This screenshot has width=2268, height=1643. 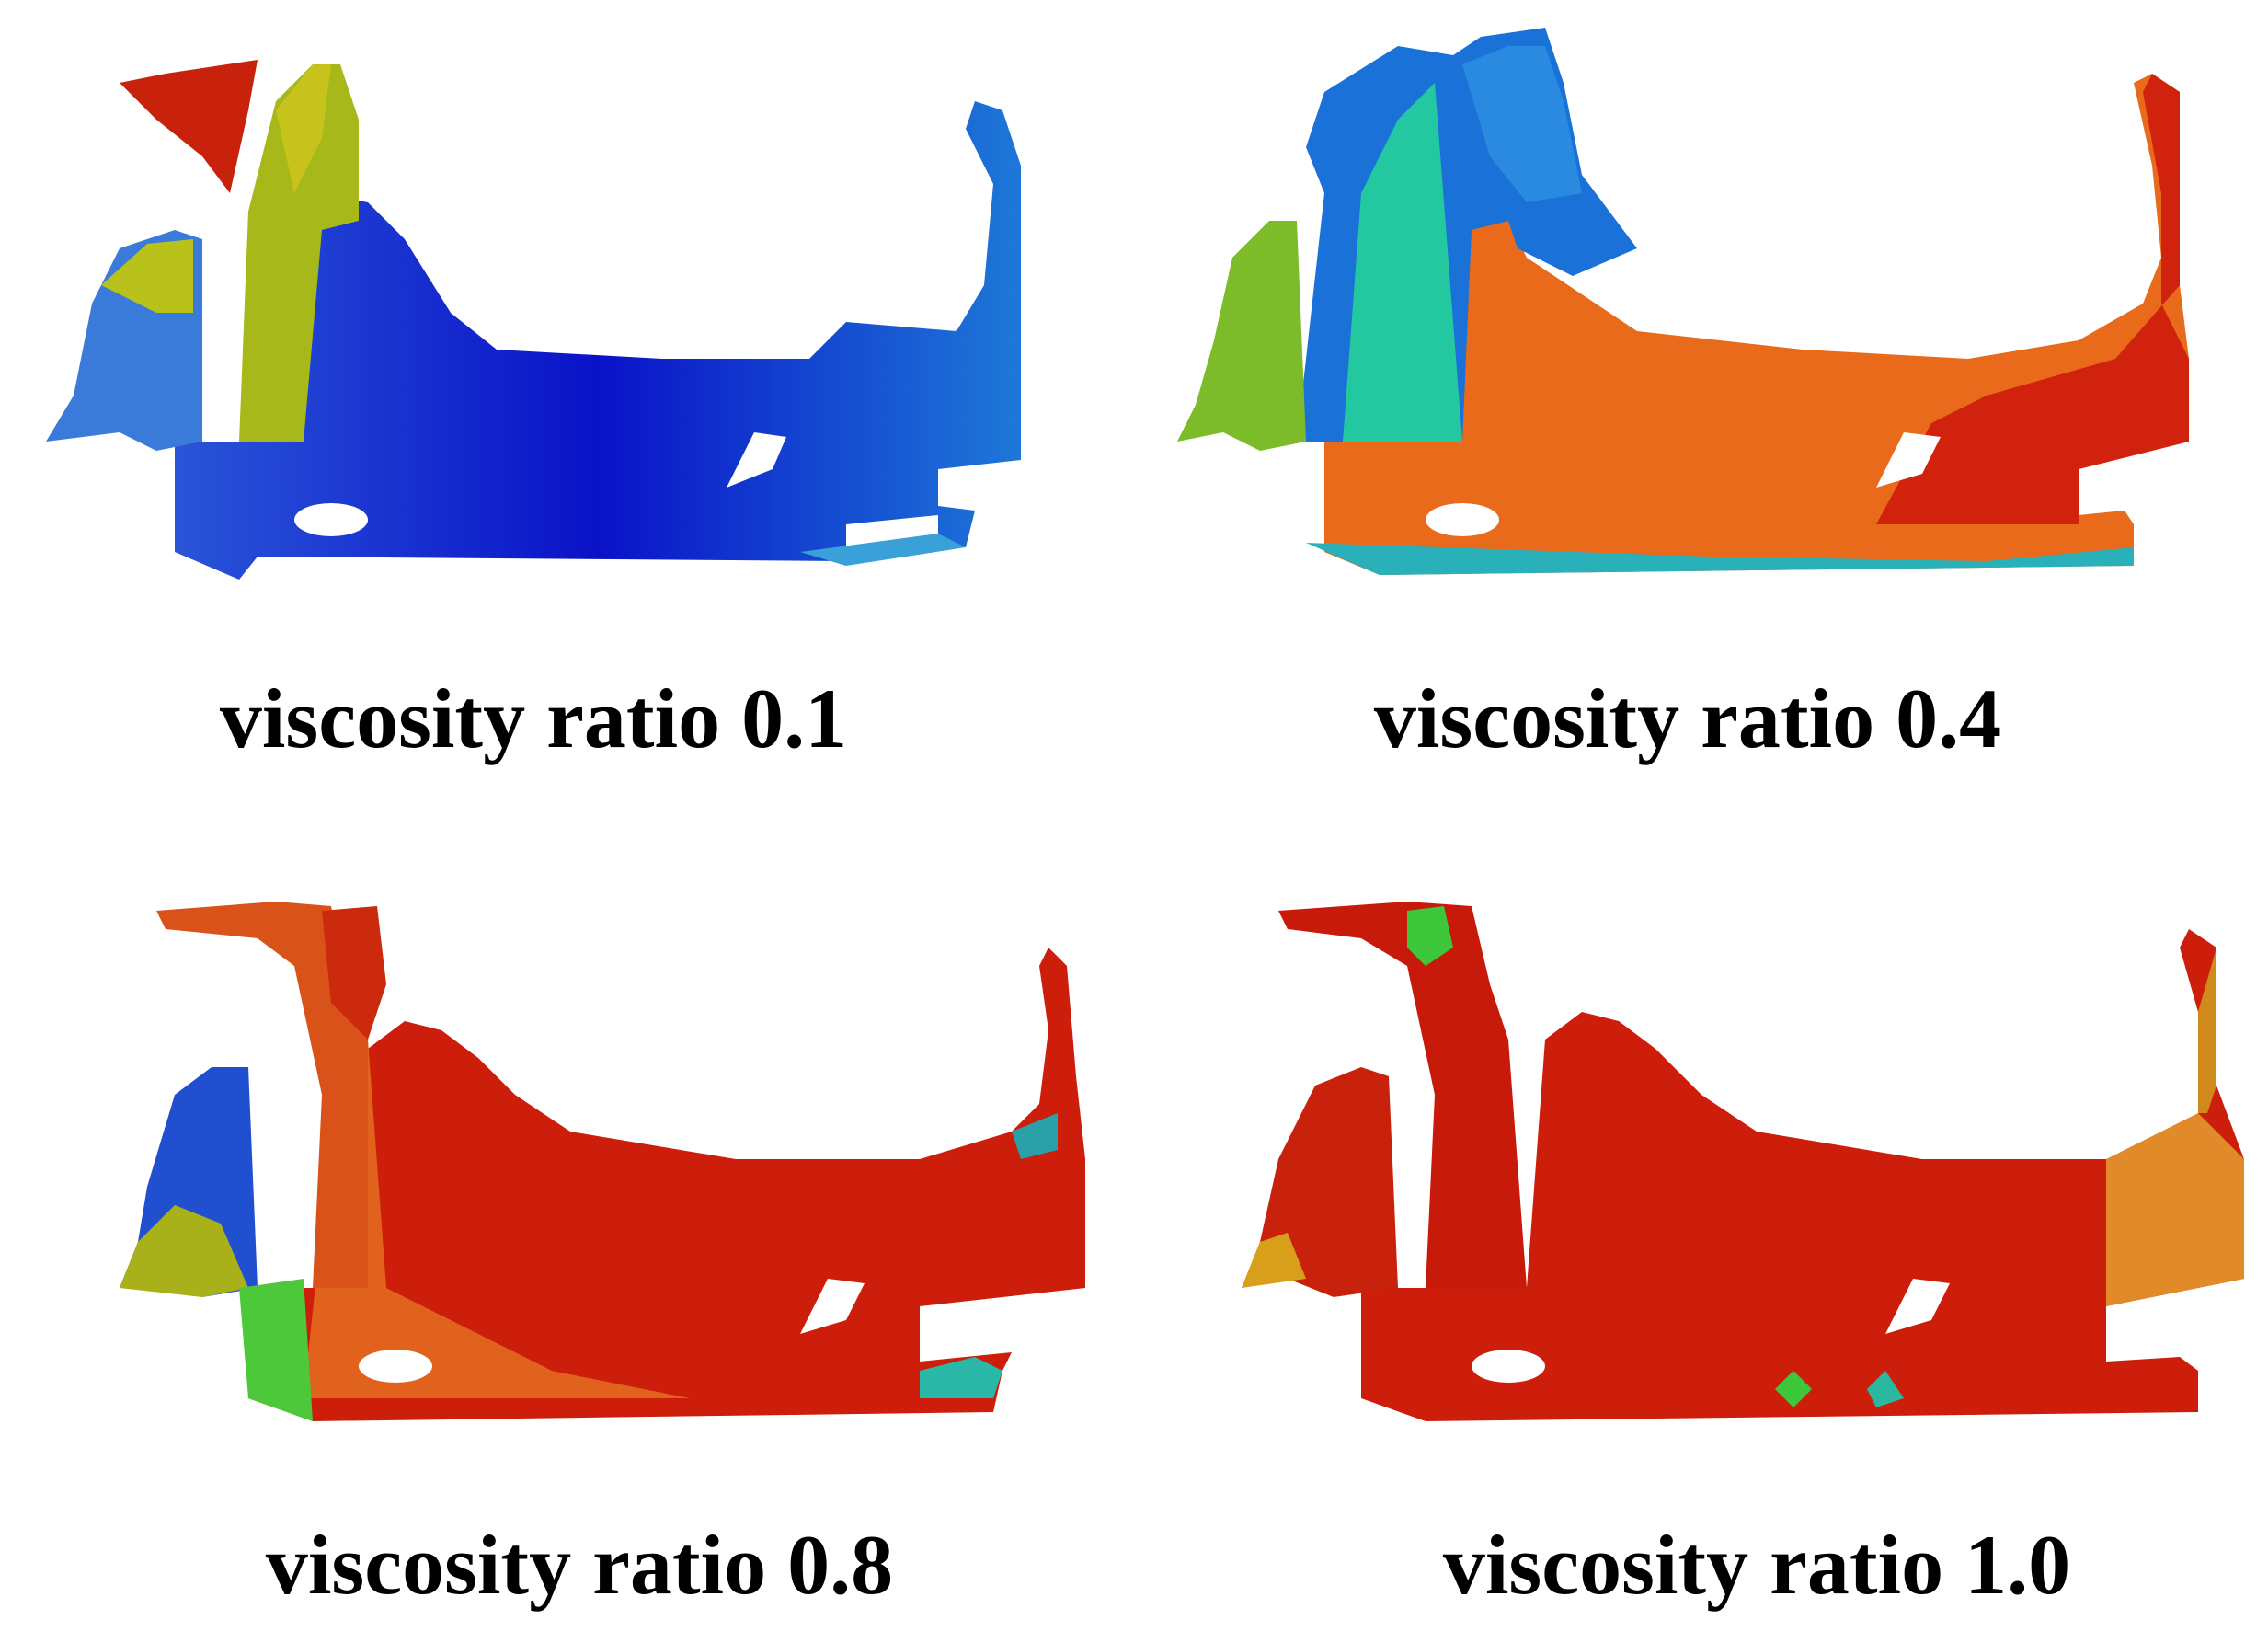 I want to click on caption-viscosity-0-4: viscosity ratio 0.4, so click(x=1687, y=718).